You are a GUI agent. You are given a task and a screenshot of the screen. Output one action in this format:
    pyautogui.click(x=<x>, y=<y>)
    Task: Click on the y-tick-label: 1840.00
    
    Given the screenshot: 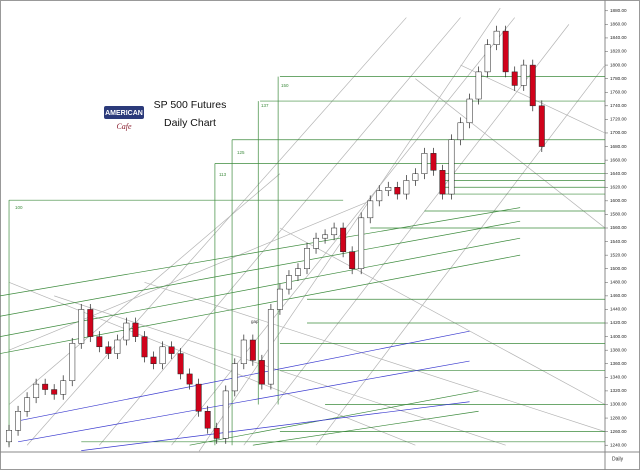 What is the action you would take?
    pyautogui.click(x=618, y=37)
    